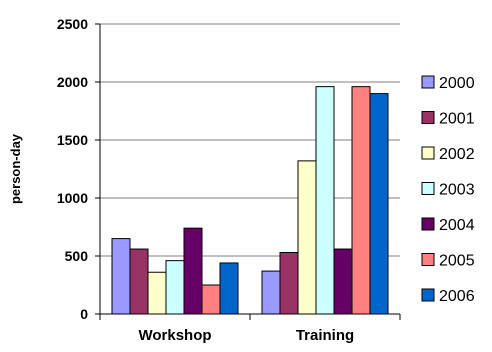 This screenshot has width=492, height=352. Describe the element at coordinates (457, 83) in the screenshot. I see `legend-label-2000: 2000` at that location.